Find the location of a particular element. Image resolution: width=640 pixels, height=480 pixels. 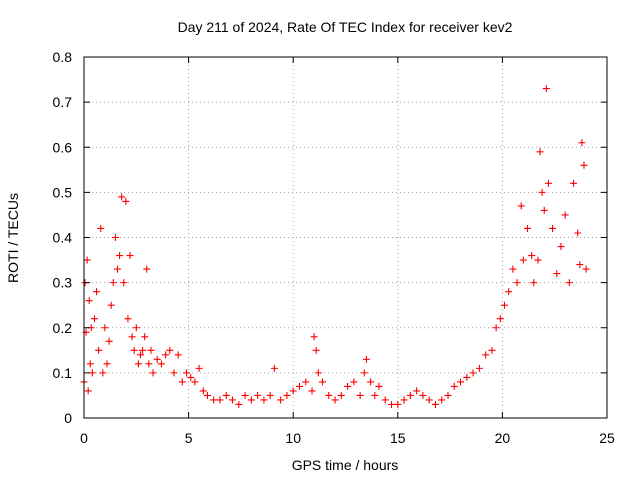

y-axis-title: ROTI / TECUs is located at coordinates (13, 238).